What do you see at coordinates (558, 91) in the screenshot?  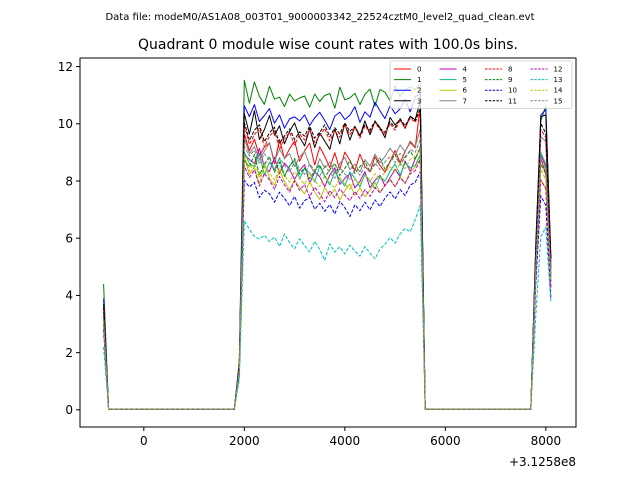 I see `legend-label-14: 14` at bounding box center [558, 91].